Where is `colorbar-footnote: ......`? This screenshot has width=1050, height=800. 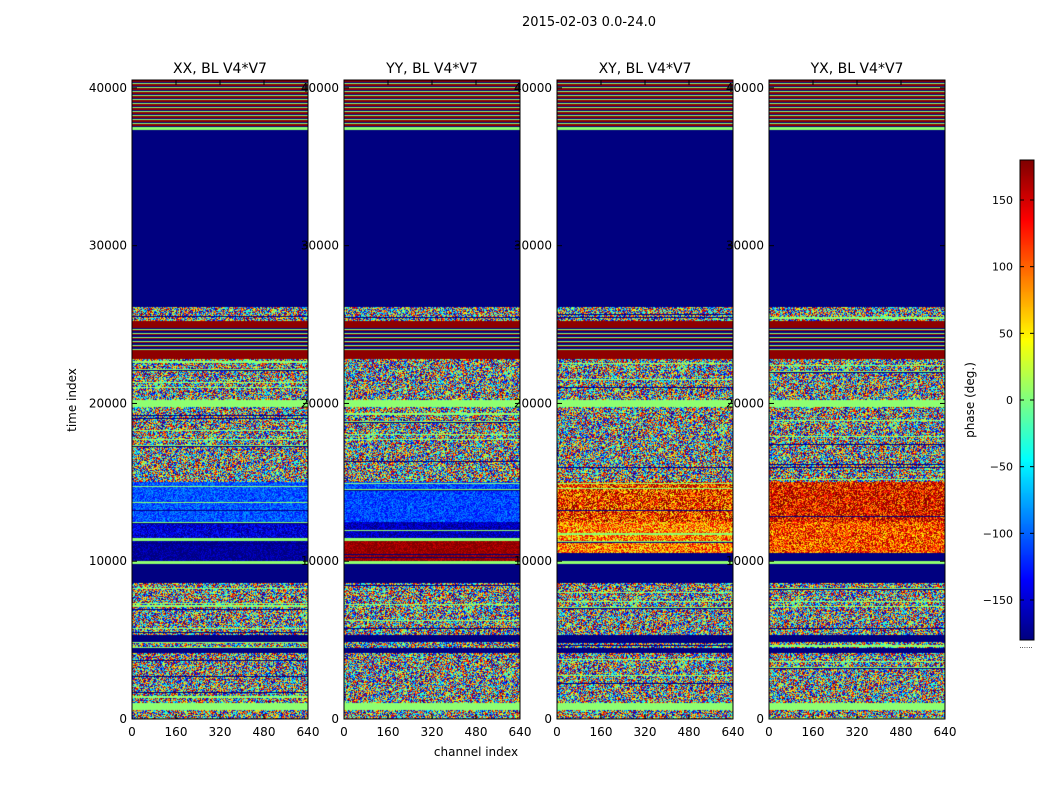
colorbar-footnote: ...... is located at coordinates (1025, 646).